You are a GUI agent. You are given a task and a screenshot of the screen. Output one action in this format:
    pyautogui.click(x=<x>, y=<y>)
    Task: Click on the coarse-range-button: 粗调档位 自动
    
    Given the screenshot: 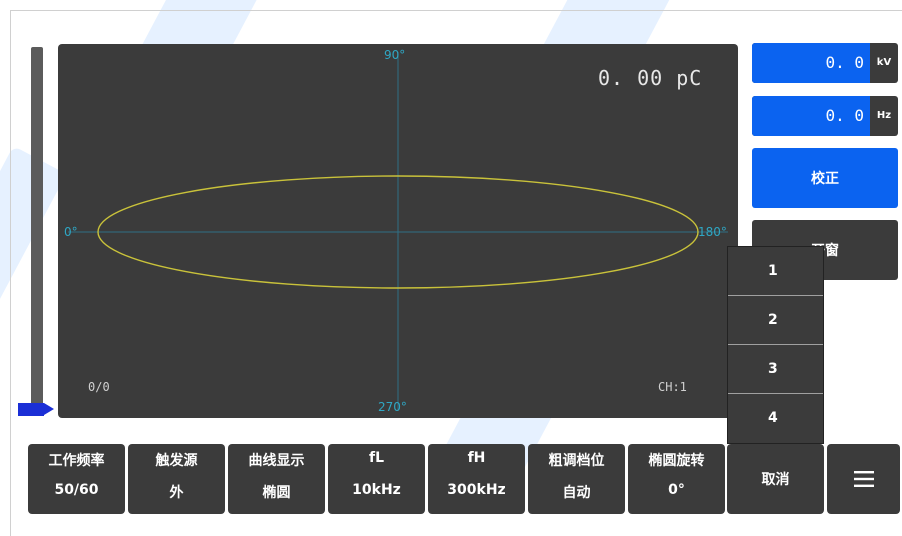 What is the action you would take?
    pyautogui.click(x=576, y=479)
    